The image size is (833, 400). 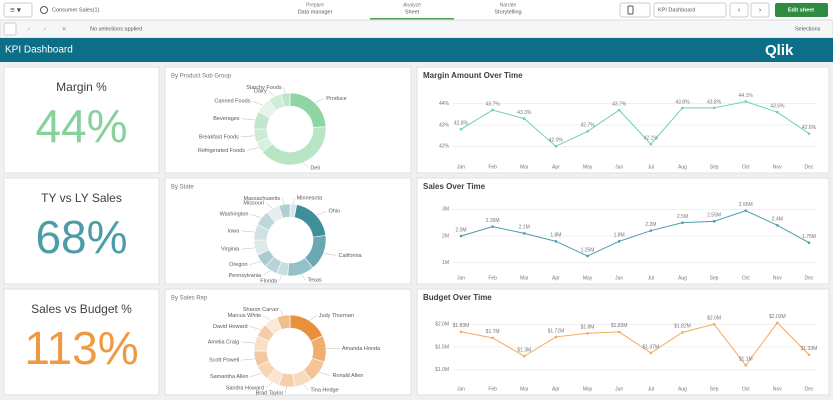 I want to click on previous-sheet, so click(x=739, y=10).